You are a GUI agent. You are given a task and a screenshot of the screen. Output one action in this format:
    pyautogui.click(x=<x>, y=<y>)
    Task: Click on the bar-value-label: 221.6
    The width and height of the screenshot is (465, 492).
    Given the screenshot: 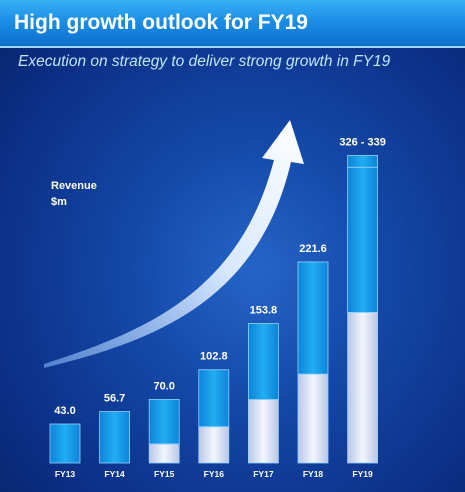 What is the action you would take?
    pyautogui.click(x=313, y=249)
    